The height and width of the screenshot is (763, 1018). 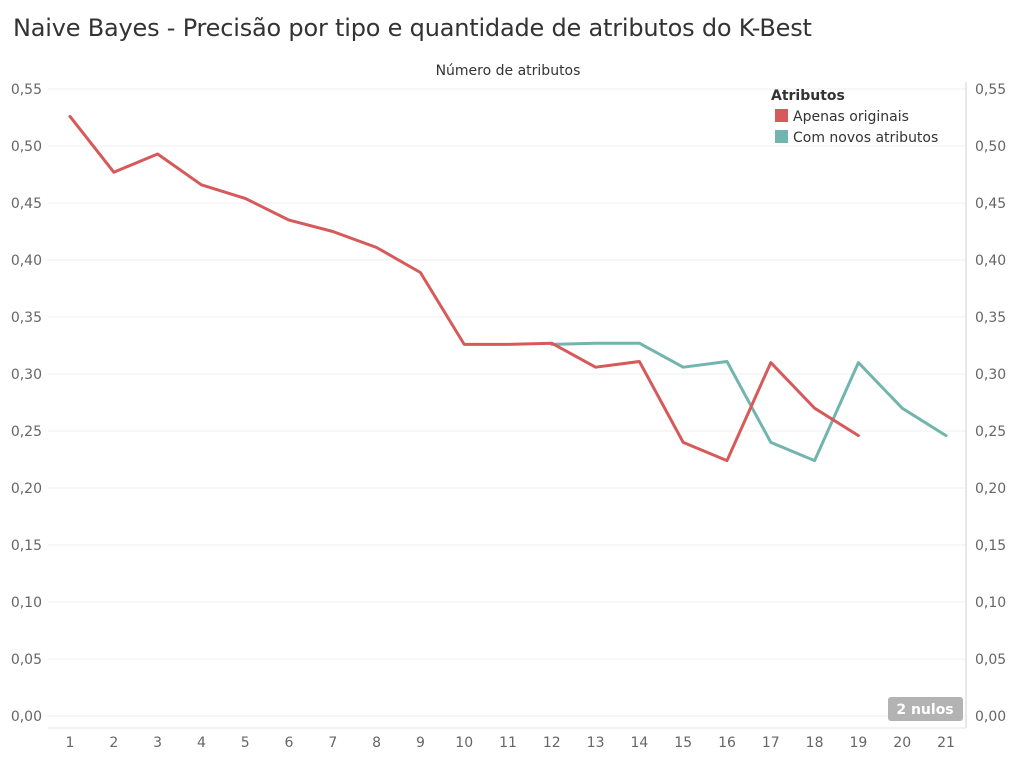 What do you see at coordinates (990, 147) in the screenshot?
I see `y-tick-label-right: 0,50` at bounding box center [990, 147].